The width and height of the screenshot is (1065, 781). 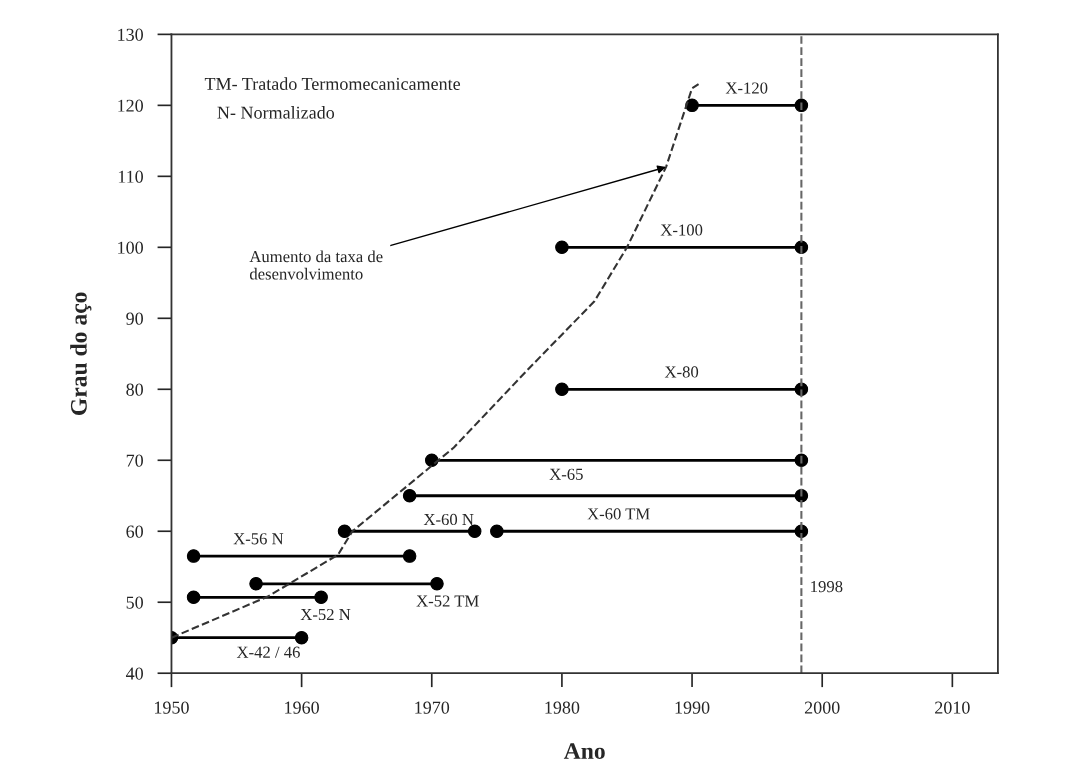 I want to click on y-tick-label: 70, so click(x=134, y=460).